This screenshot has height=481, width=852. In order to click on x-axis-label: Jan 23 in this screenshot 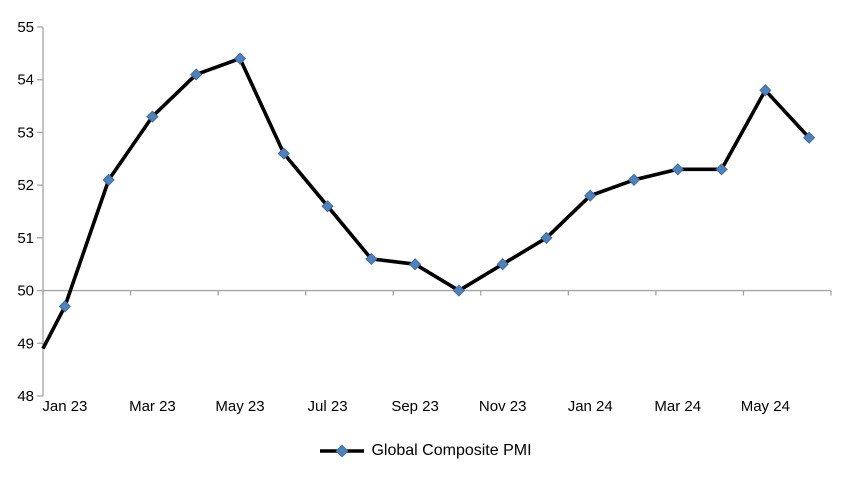, I will do `click(64, 406)`.